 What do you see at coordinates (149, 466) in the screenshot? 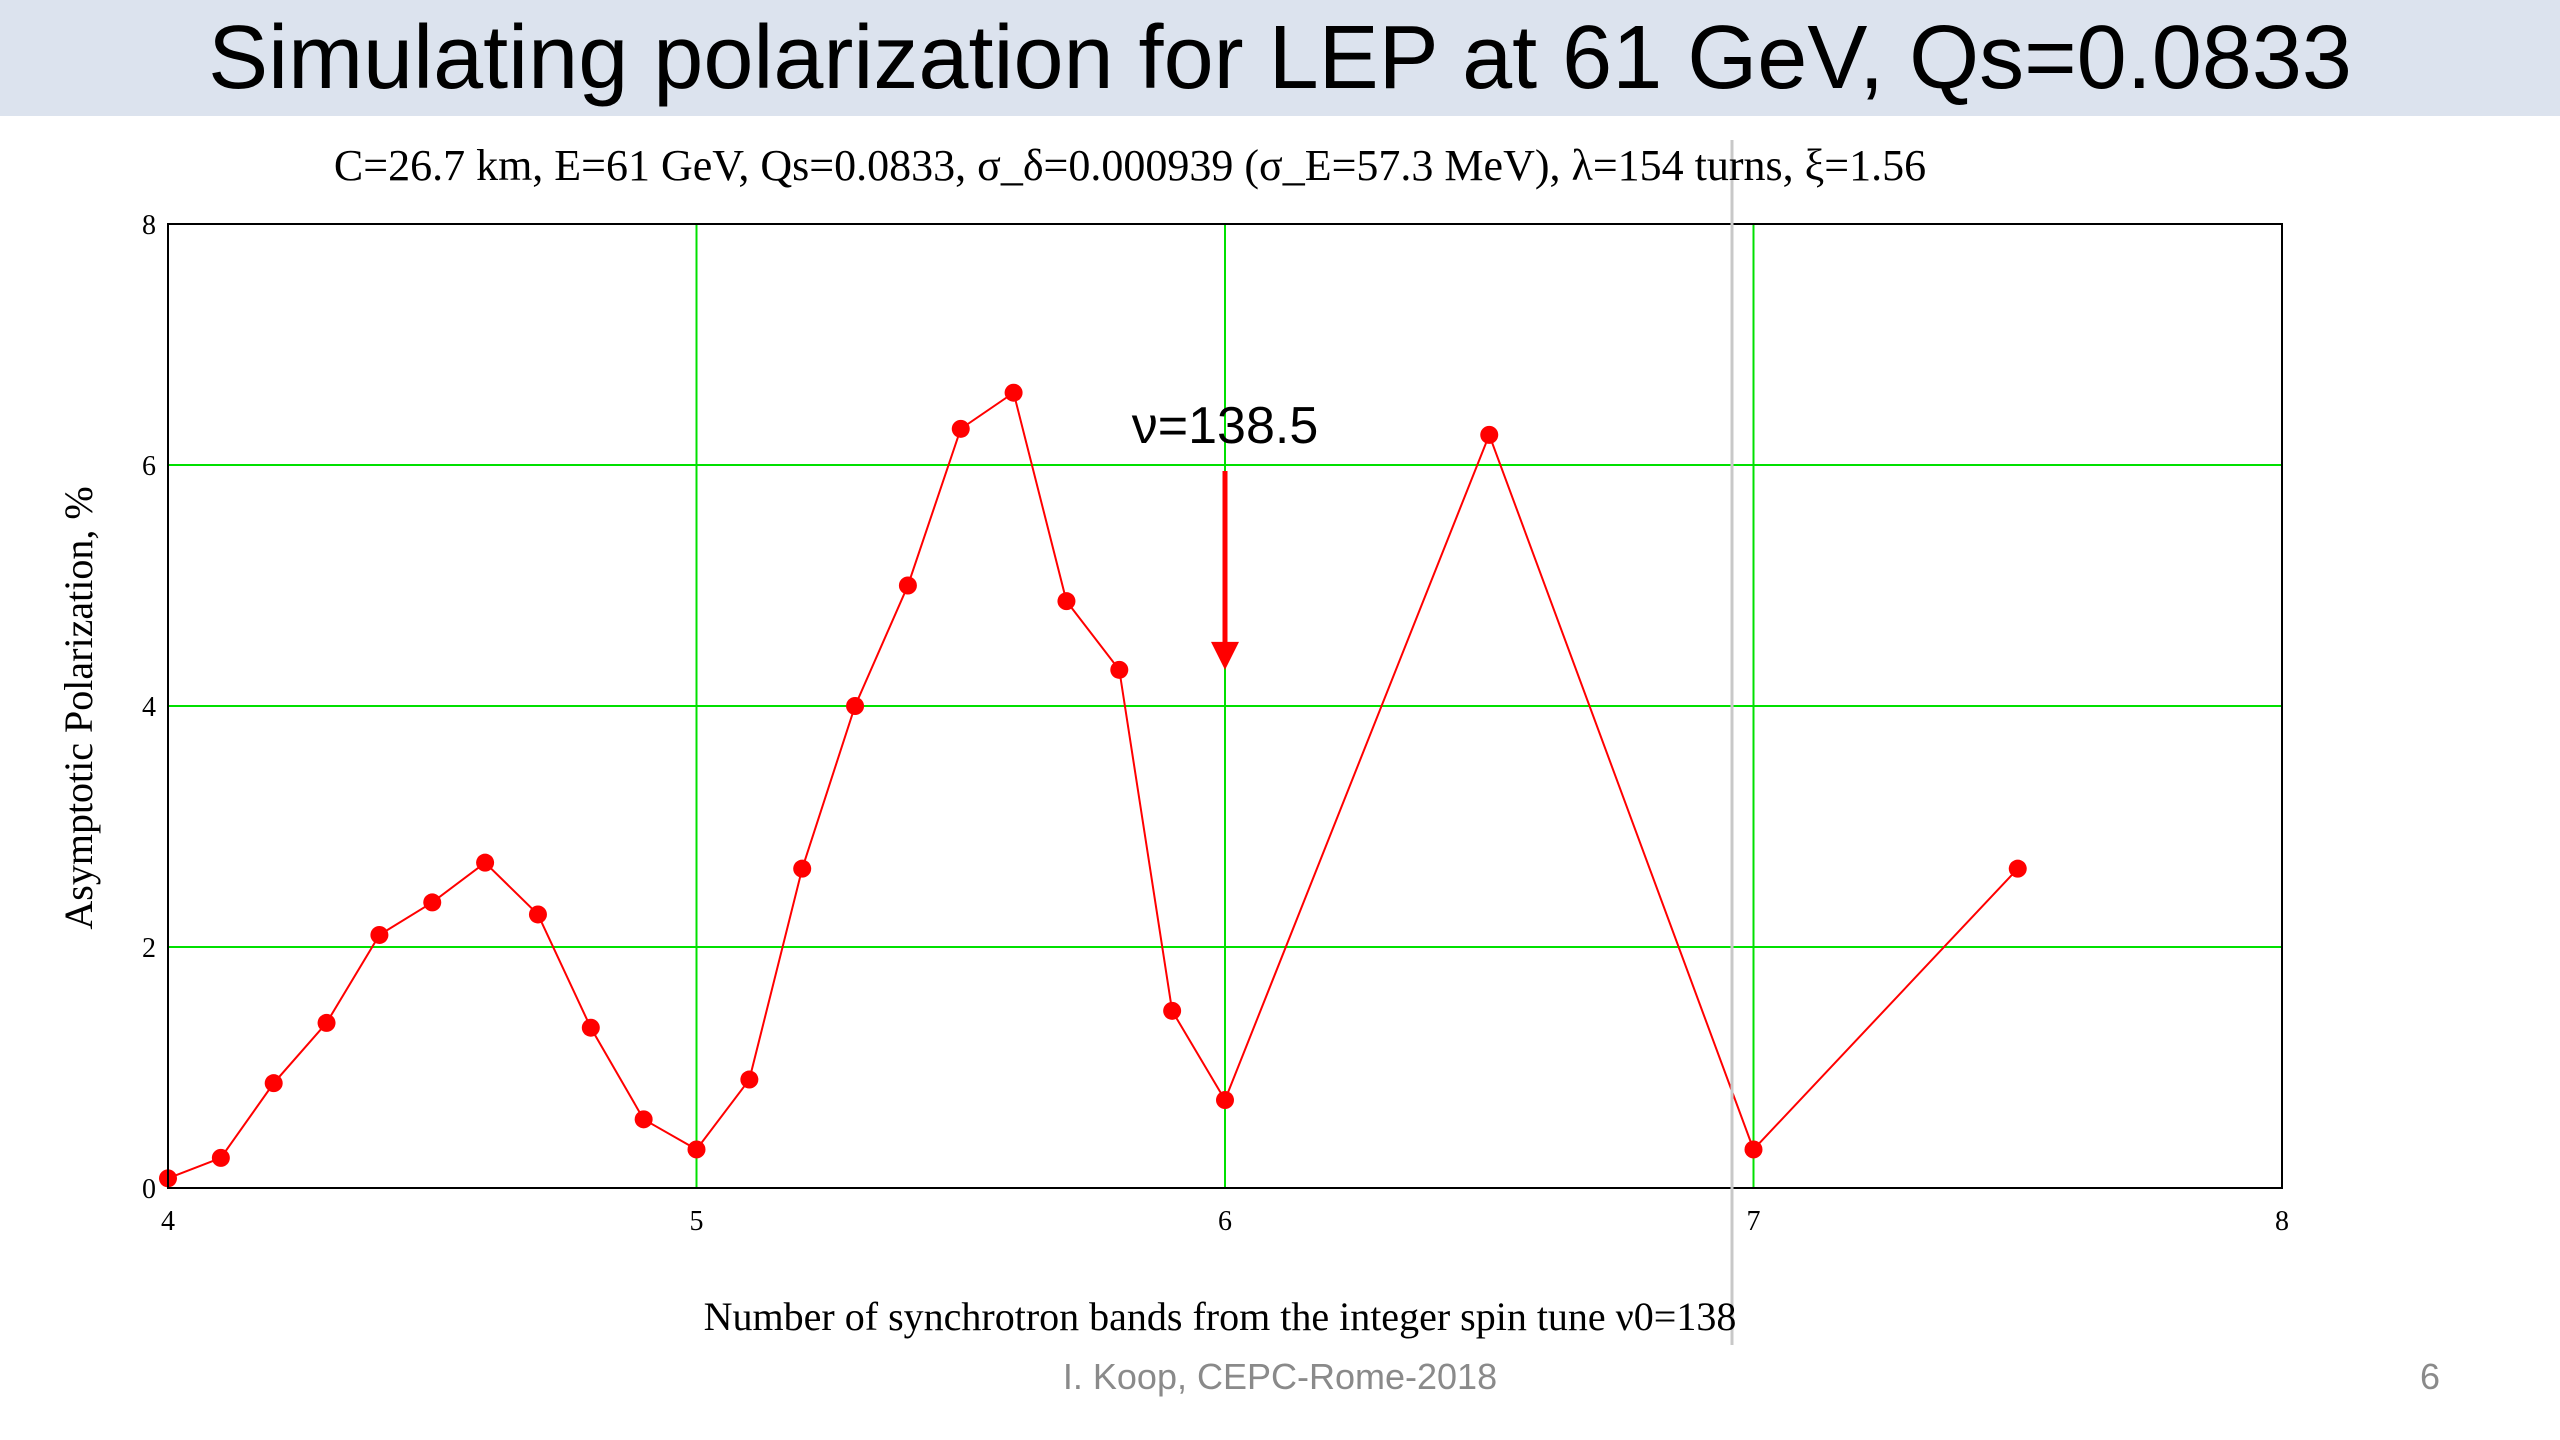
I see `y-tick-label: 6` at bounding box center [149, 466].